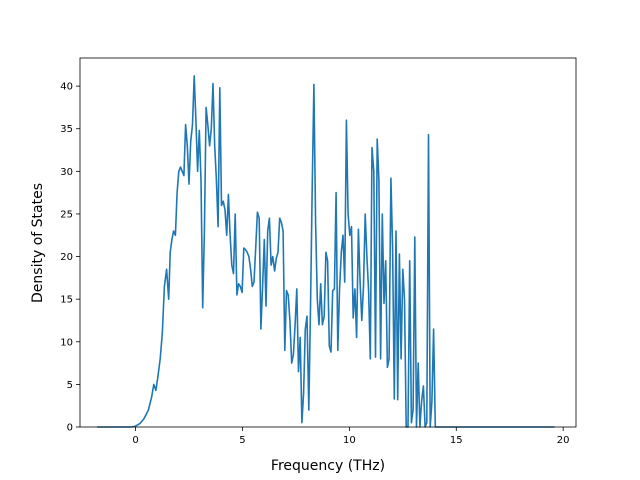 The width and height of the screenshot is (640, 480). I want to click on x-tick-label: 15, so click(456, 440).